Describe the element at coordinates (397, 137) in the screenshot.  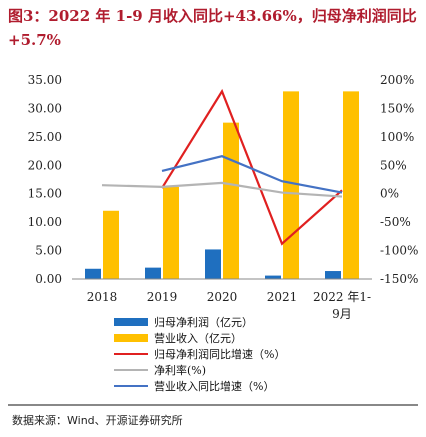
I see `right-tick-label: 100%` at that location.